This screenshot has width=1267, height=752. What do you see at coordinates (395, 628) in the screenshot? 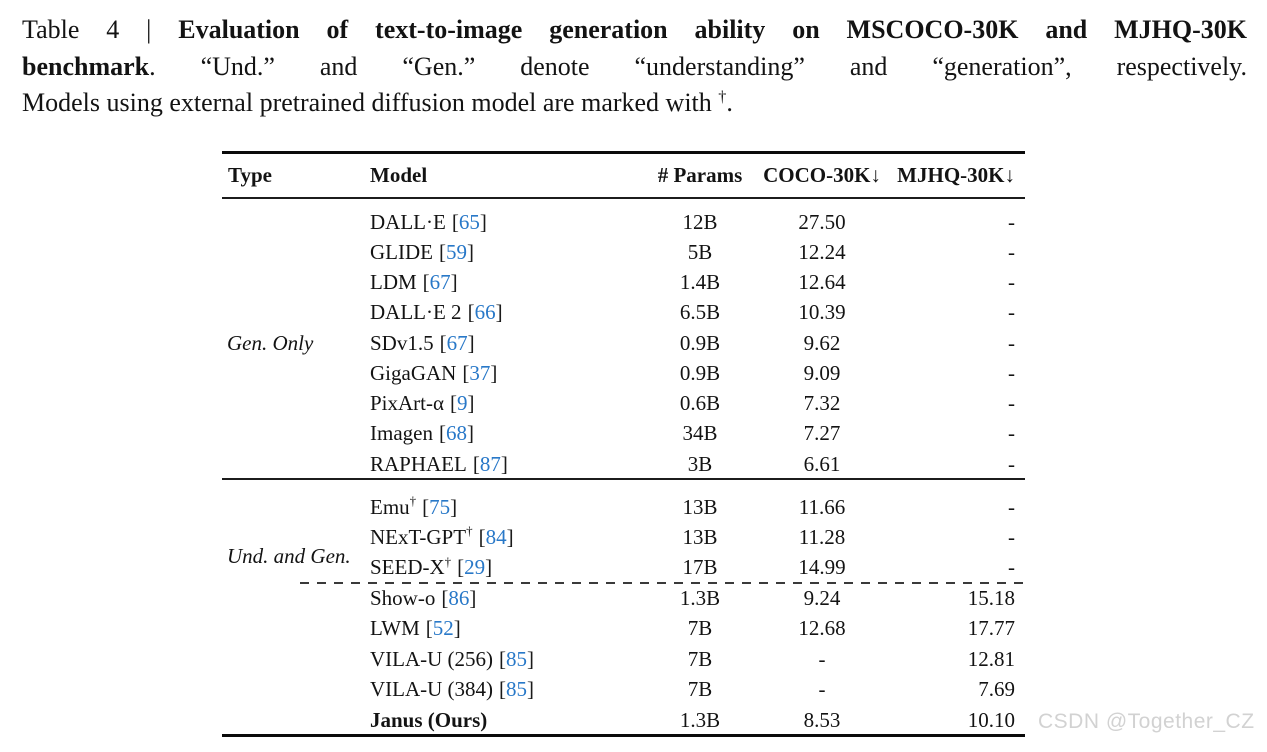
I see `model-name: LWM` at bounding box center [395, 628].